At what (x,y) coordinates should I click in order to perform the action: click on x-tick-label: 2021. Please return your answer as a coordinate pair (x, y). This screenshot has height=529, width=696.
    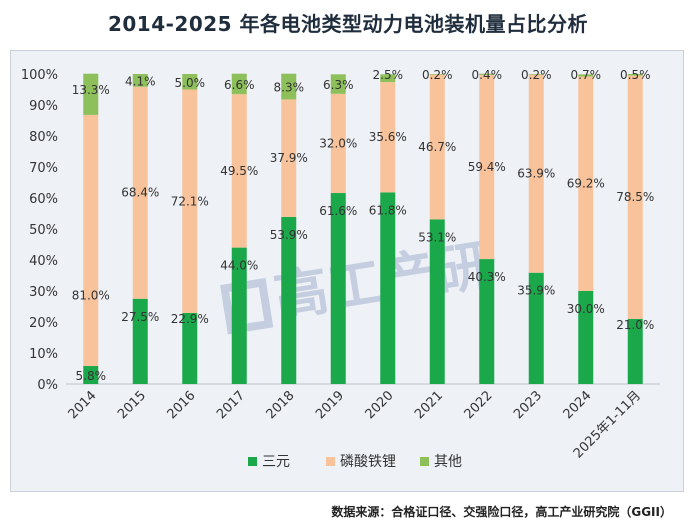
    Looking at the image, I should click on (429, 405).